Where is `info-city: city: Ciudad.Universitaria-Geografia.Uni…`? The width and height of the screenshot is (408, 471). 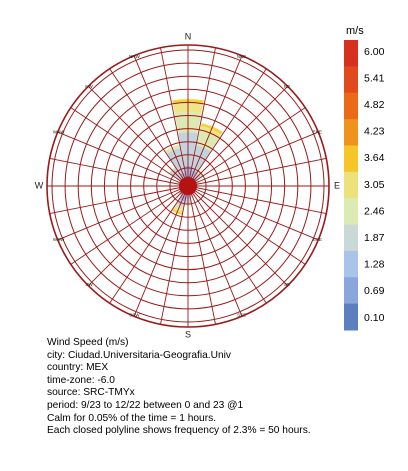
info-city: city: Ciudad.Universitaria-Geografia.Uni… is located at coordinates (139, 355).